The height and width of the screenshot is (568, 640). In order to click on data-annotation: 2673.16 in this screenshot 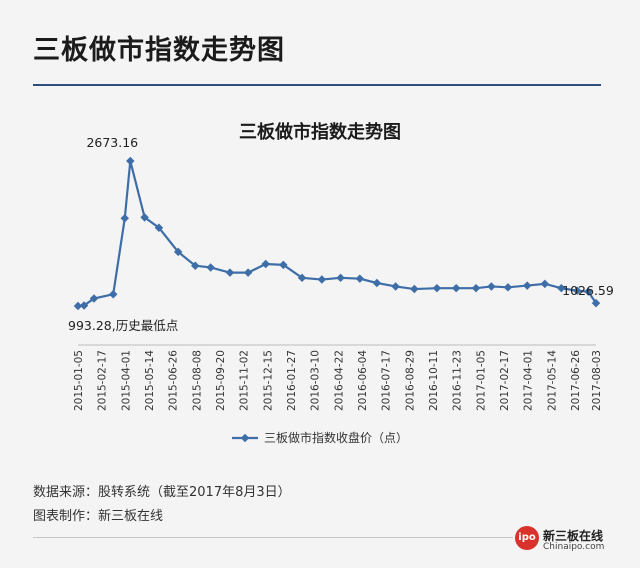, I will do `click(112, 142)`.